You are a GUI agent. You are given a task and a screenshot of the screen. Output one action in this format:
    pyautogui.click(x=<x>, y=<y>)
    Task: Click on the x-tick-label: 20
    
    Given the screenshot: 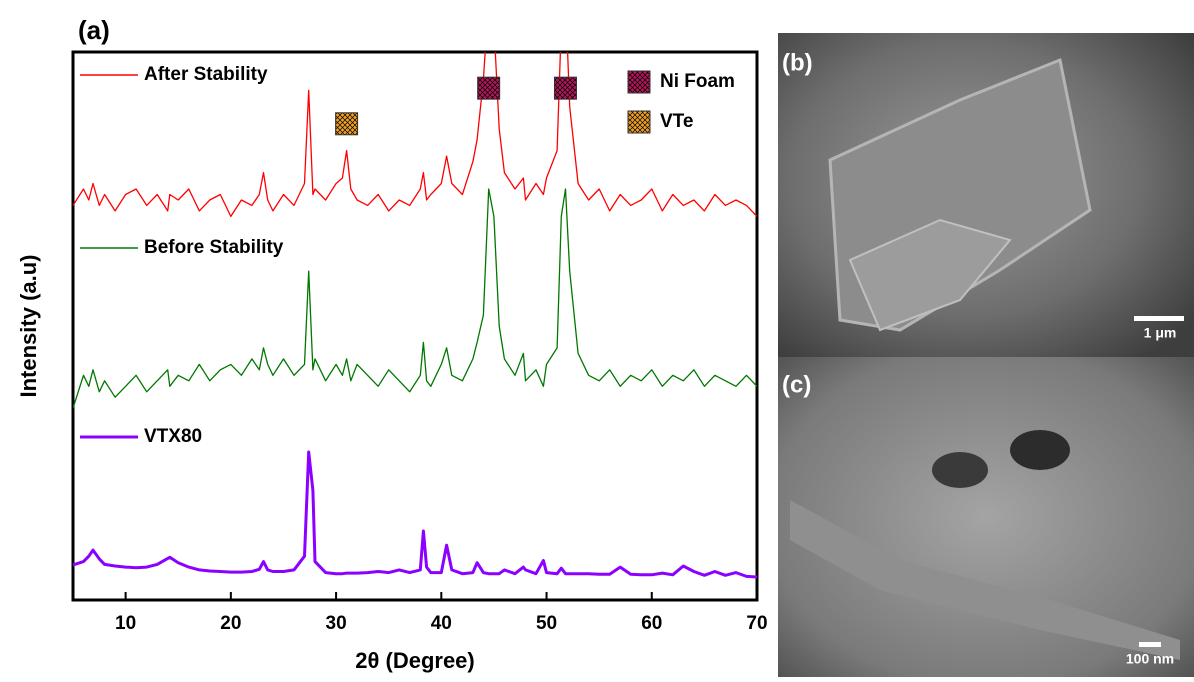 What is the action you would take?
    pyautogui.click(x=230, y=623)
    